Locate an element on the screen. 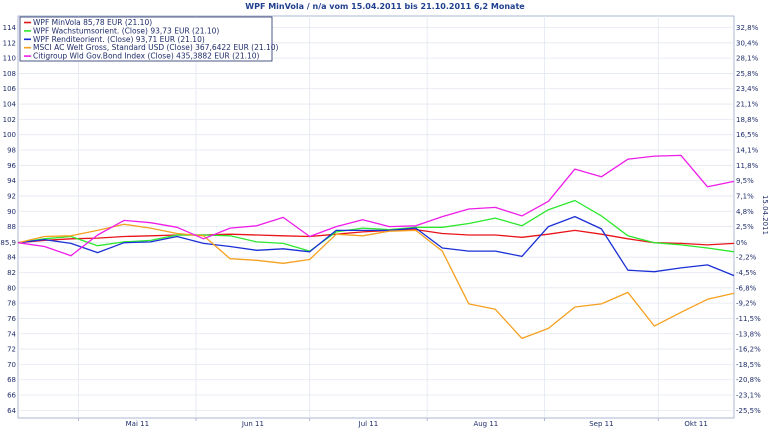 This screenshot has height=428, width=770. y-right-tick-label: 0% is located at coordinates (741, 243).